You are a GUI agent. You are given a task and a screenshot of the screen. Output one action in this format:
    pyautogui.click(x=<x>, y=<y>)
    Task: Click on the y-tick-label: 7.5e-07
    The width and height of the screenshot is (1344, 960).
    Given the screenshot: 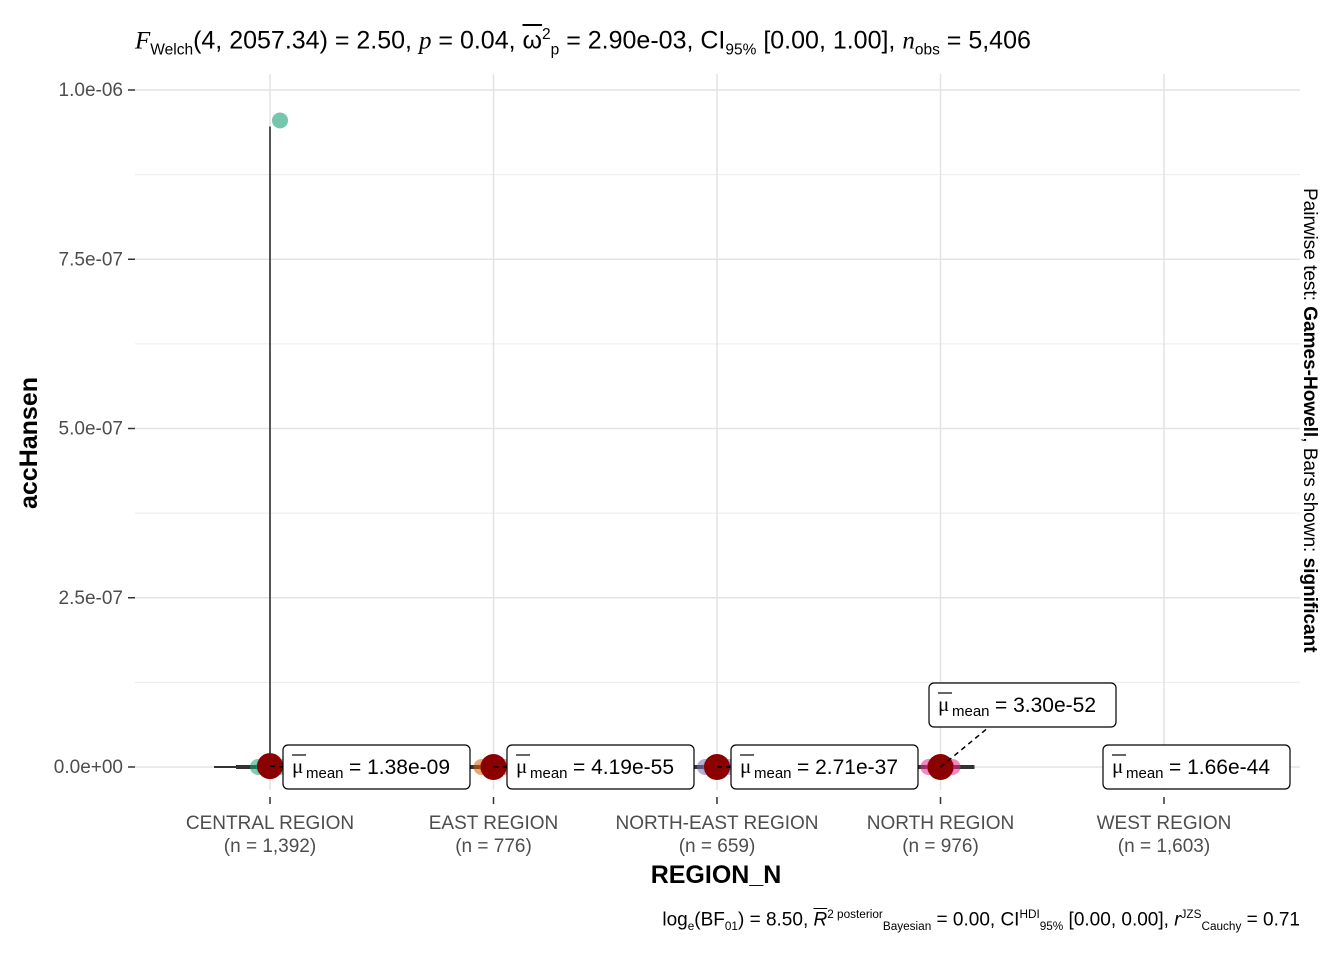 What is the action you would take?
    pyautogui.click(x=91, y=259)
    